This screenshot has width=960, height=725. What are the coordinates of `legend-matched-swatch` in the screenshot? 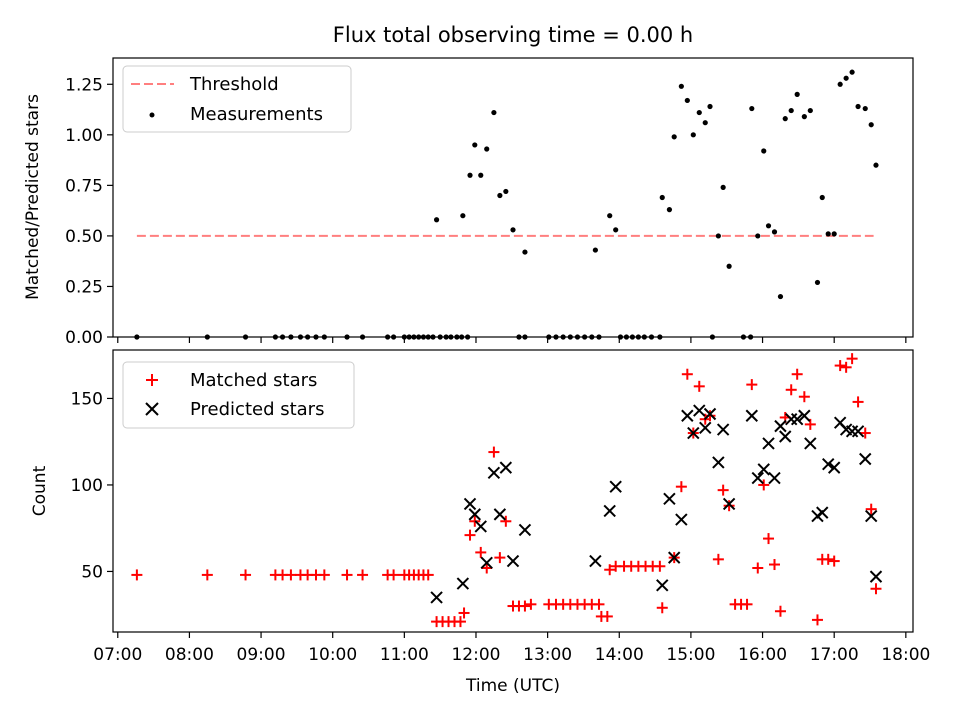 It's located at (152, 380).